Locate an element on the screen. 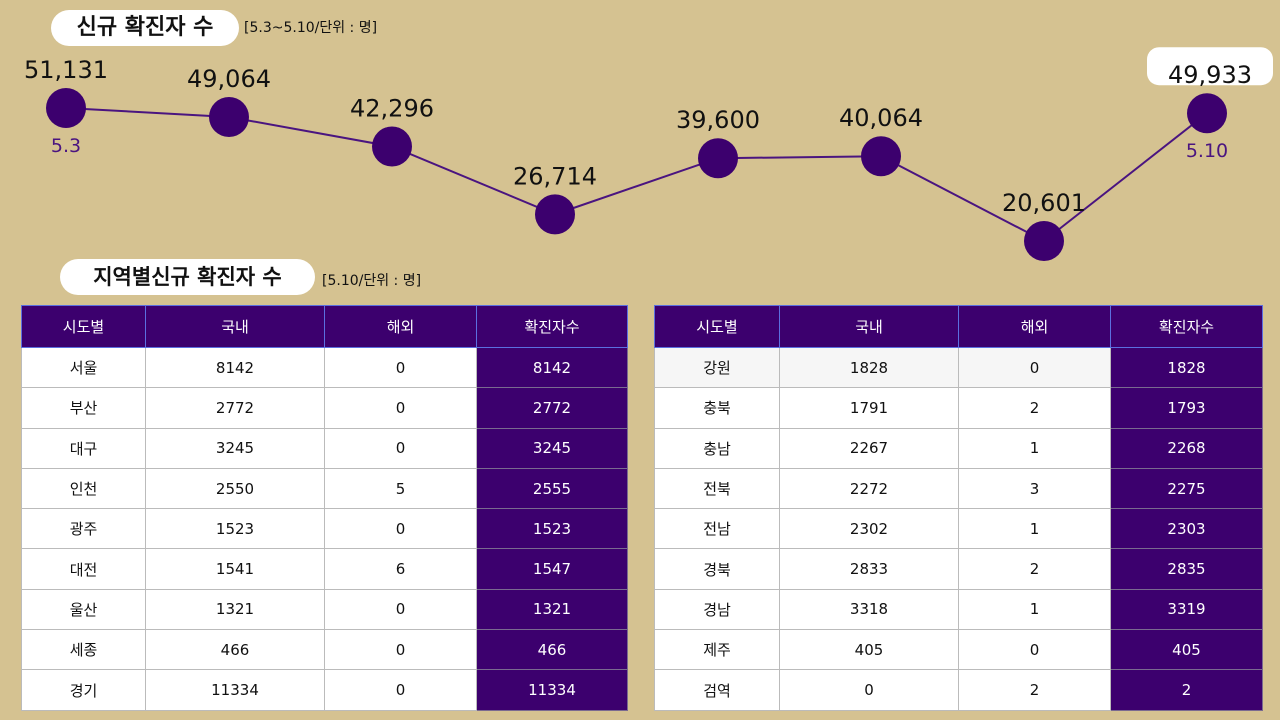  region-cell: 충남 is located at coordinates (717, 448).